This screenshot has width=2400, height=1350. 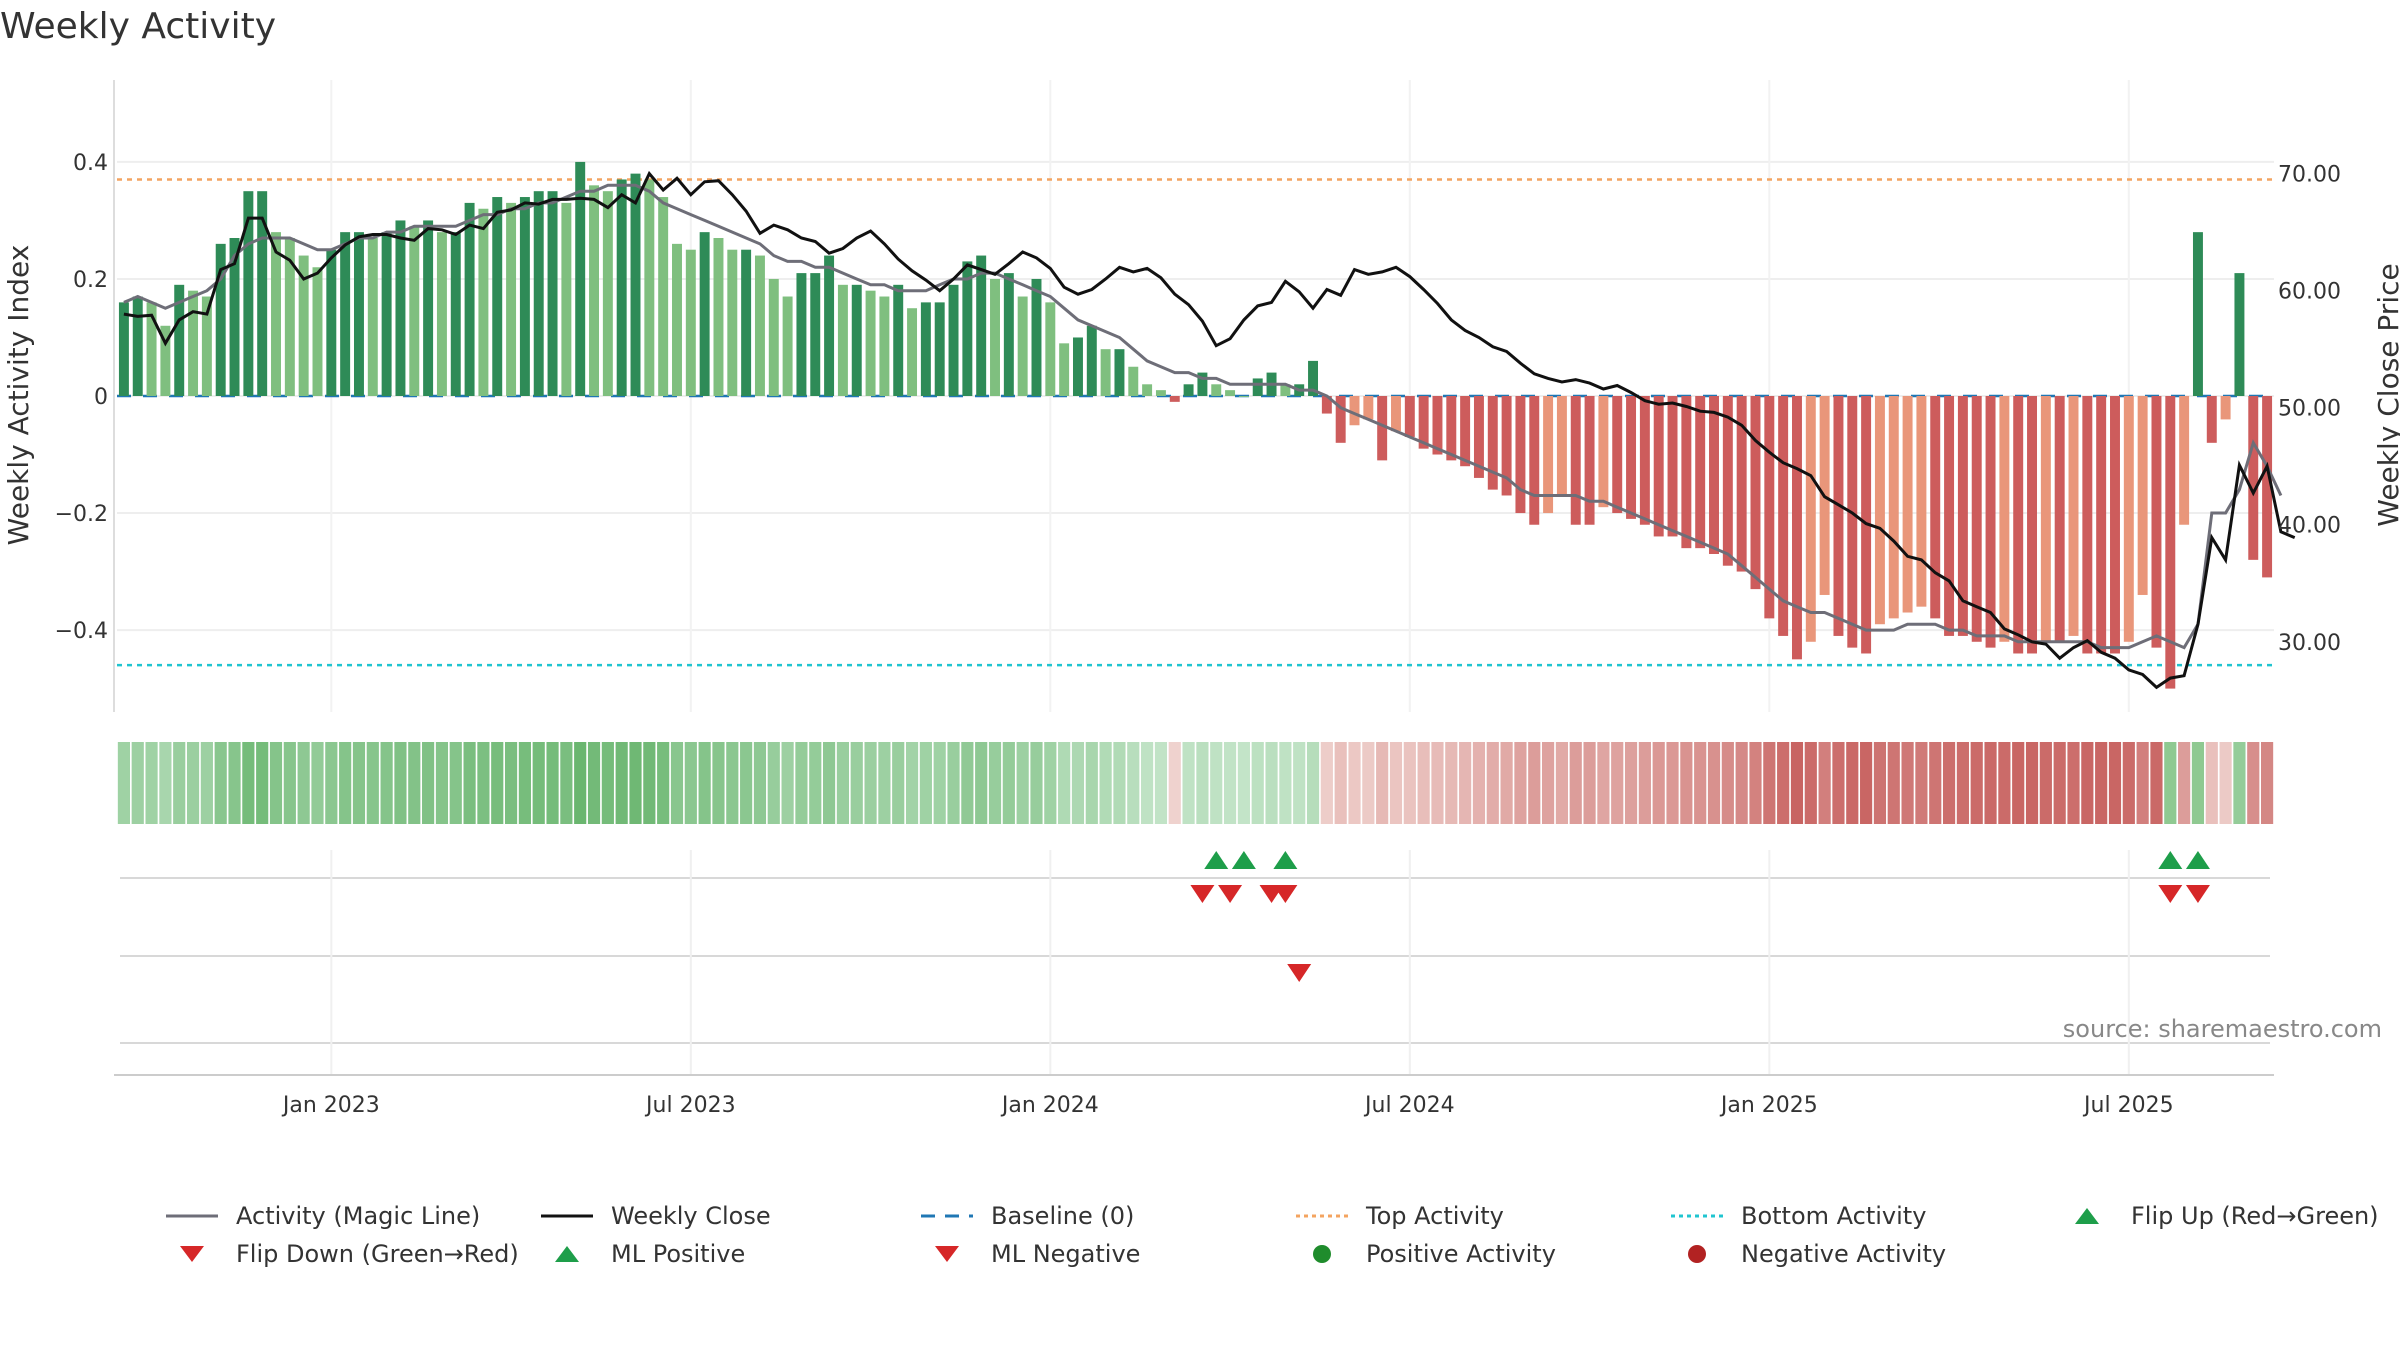 What do you see at coordinates (18, 395) in the screenshot?
I see `y-axis-left-label: Weekly Activity Index` at bounding box center [18, 395].